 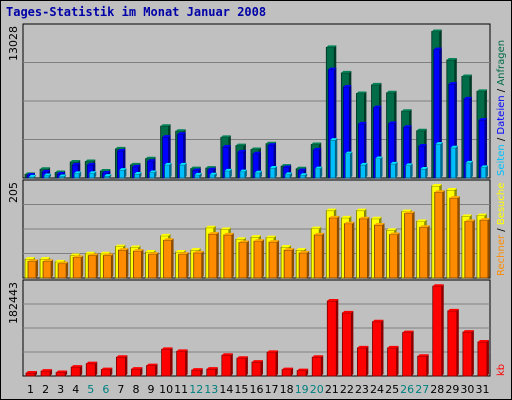 I want to click on bar-top-seiten-21-side, so click(x=336, y=158).